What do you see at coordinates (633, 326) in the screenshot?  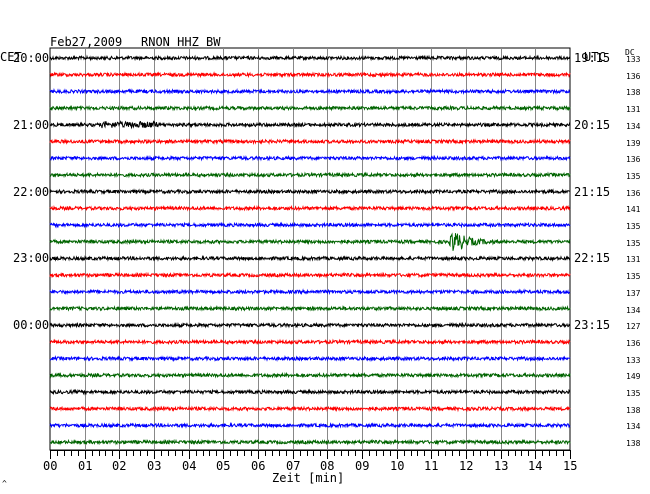 I see `dc-offset-label: 127` at bounding box center [633, 326].